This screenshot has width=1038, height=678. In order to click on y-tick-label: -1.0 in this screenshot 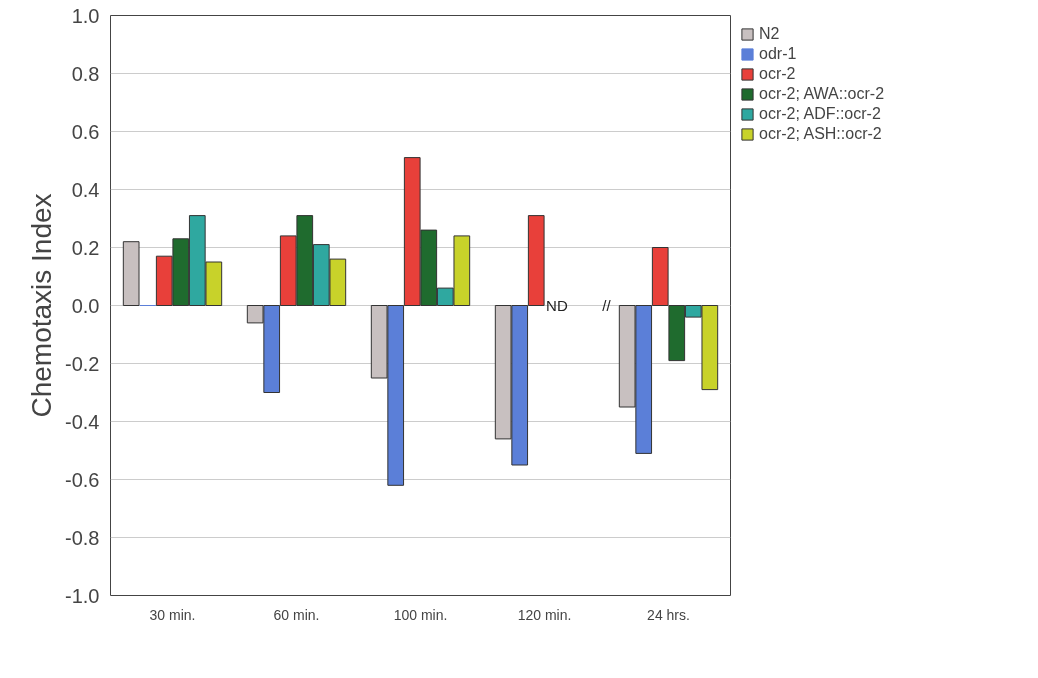, I will do `click(82, 595)`.